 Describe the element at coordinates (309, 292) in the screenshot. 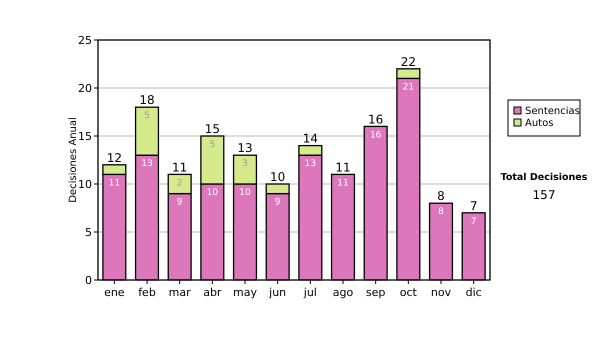

I see `x-tick-label: jul` at that location.